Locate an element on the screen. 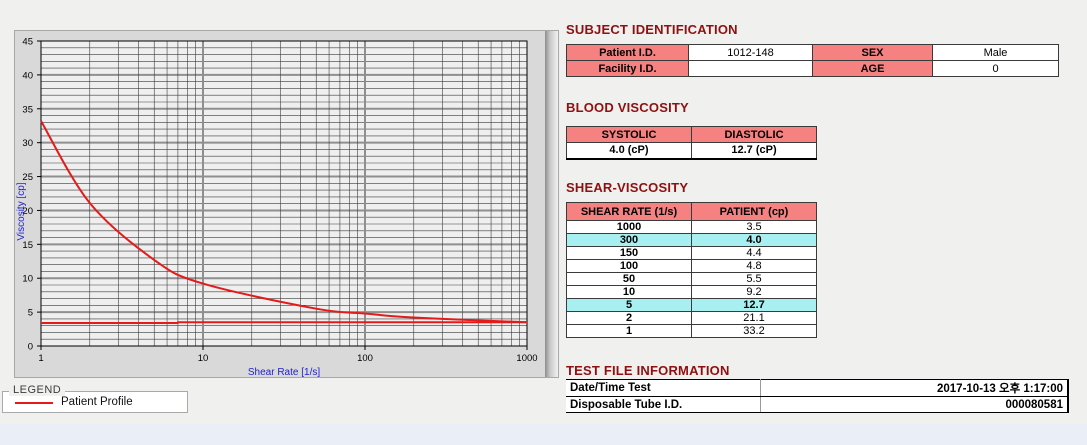 This screenshot has height=445, width=1087. svg-text: 30 is located at coordinates (27, 143).